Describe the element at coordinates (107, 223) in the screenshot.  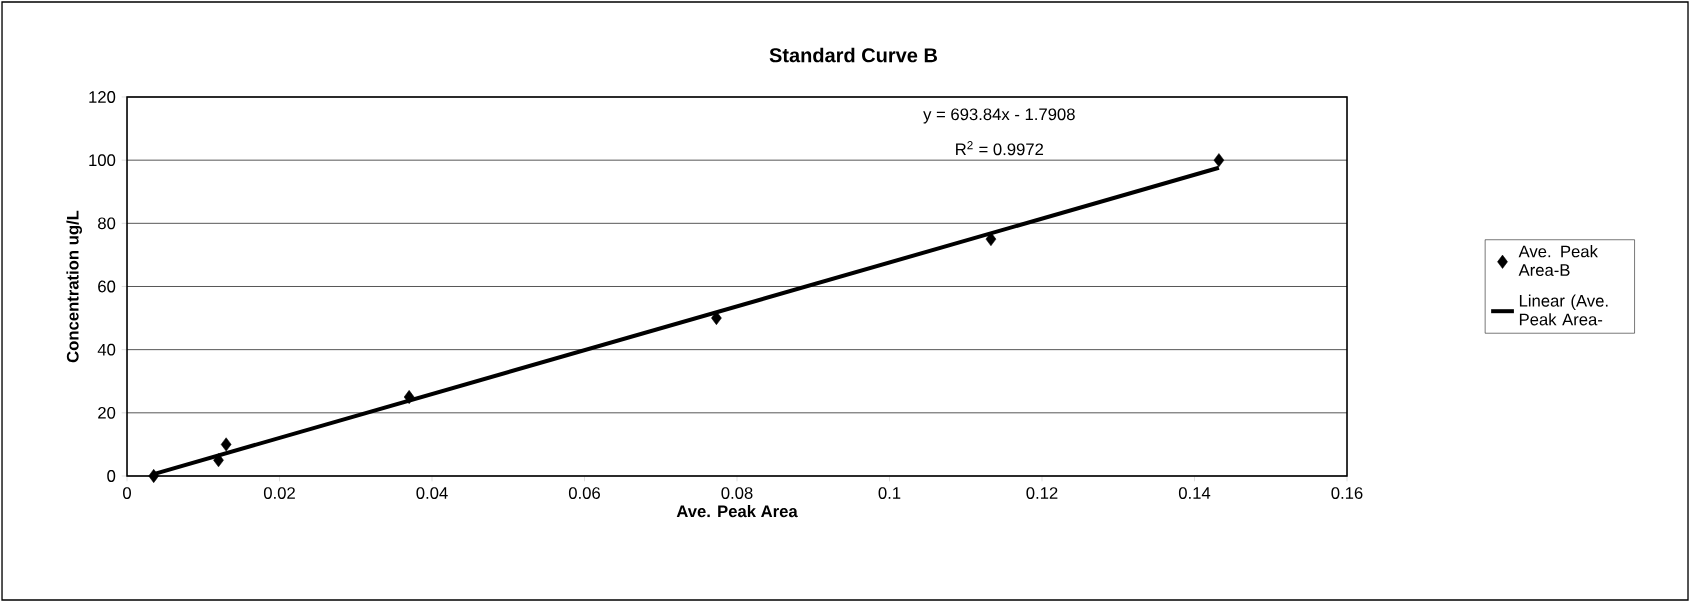
I see `y-tick-label: 80` at that location.